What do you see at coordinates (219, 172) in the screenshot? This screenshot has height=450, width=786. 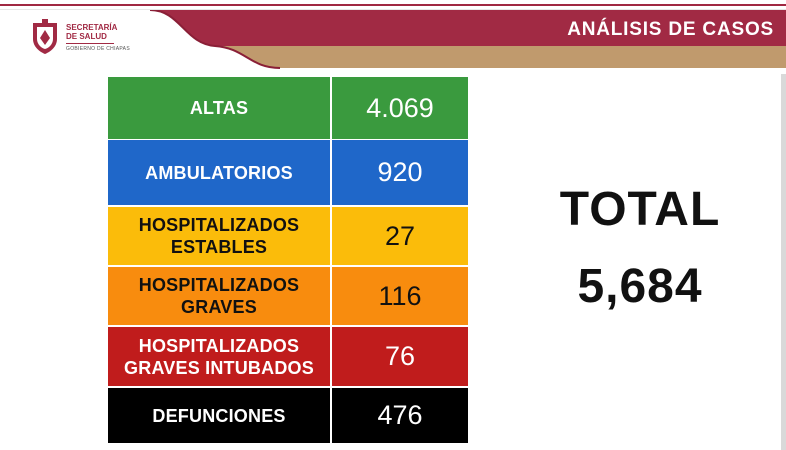 I see `row-label: AMBULATORIOS` at bounding box center [219, 172].